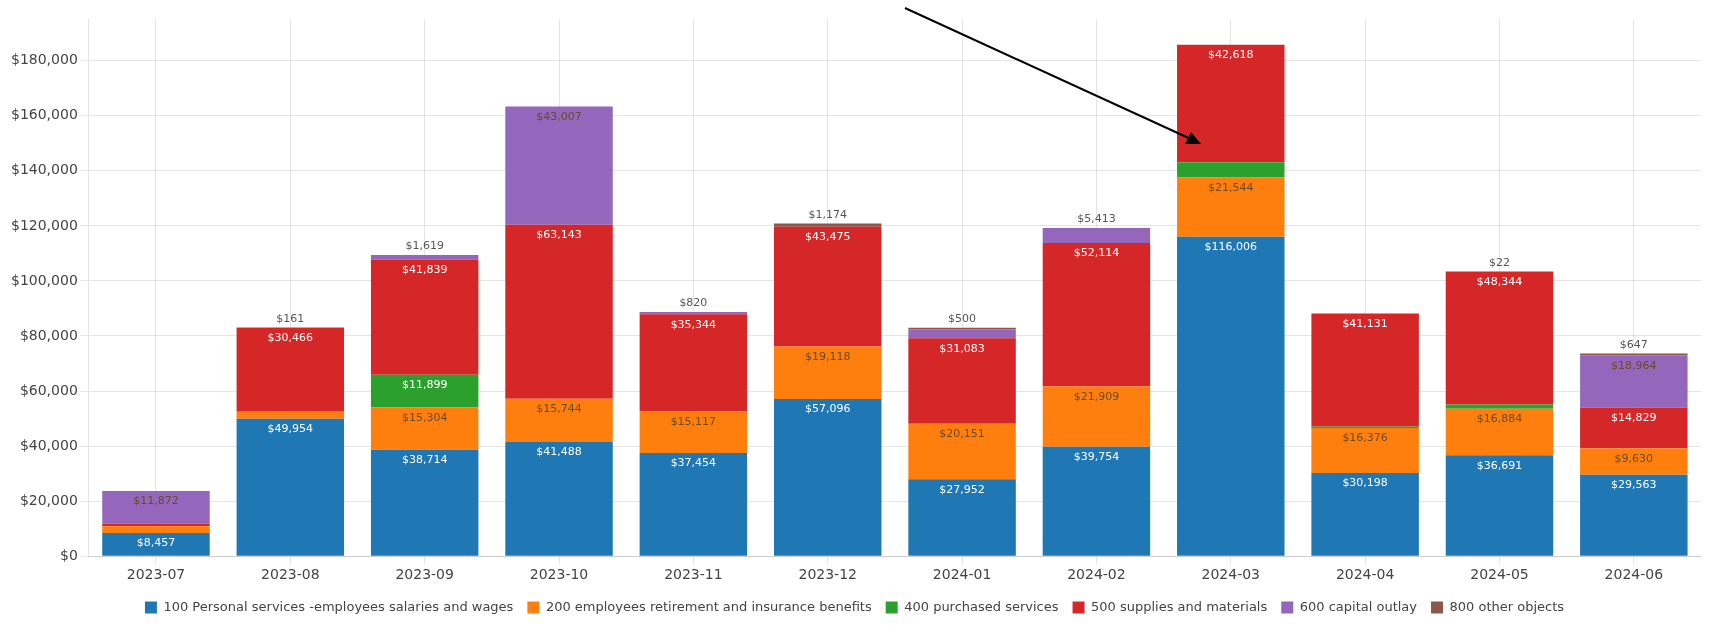 The image size is (1729, 632). Describe the element at coordinates (424, 459) in the screenshot. I see `data-label: $38,714` at that location.